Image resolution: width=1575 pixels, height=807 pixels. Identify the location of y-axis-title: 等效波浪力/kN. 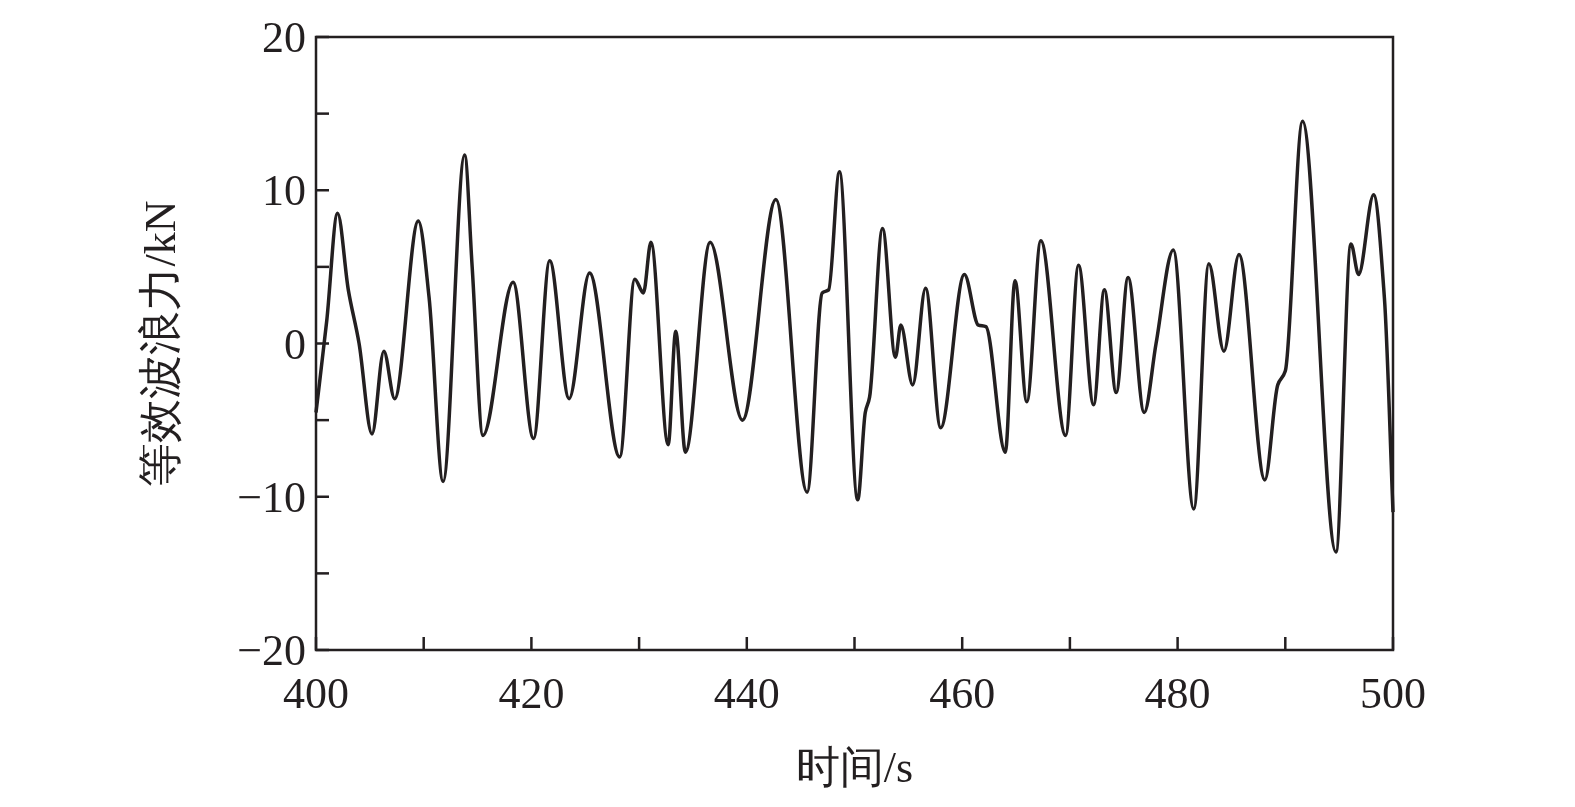
(160, 343).